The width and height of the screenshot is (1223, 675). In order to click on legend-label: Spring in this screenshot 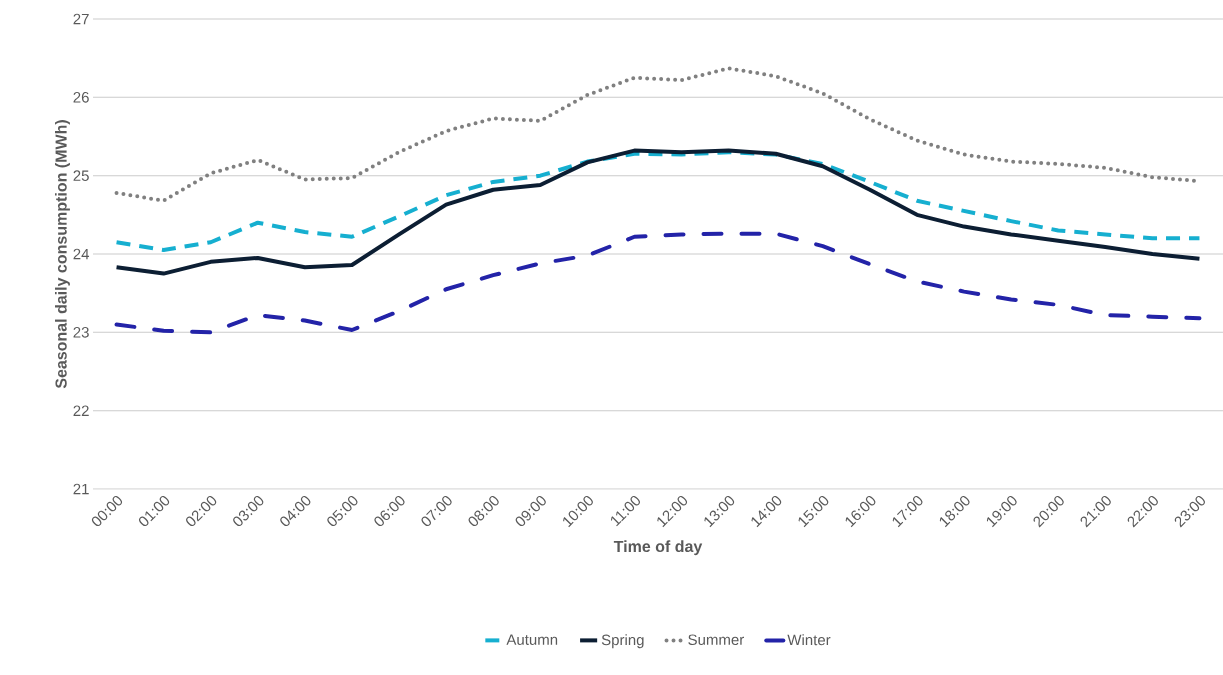, I will do `click(622, 641)`.